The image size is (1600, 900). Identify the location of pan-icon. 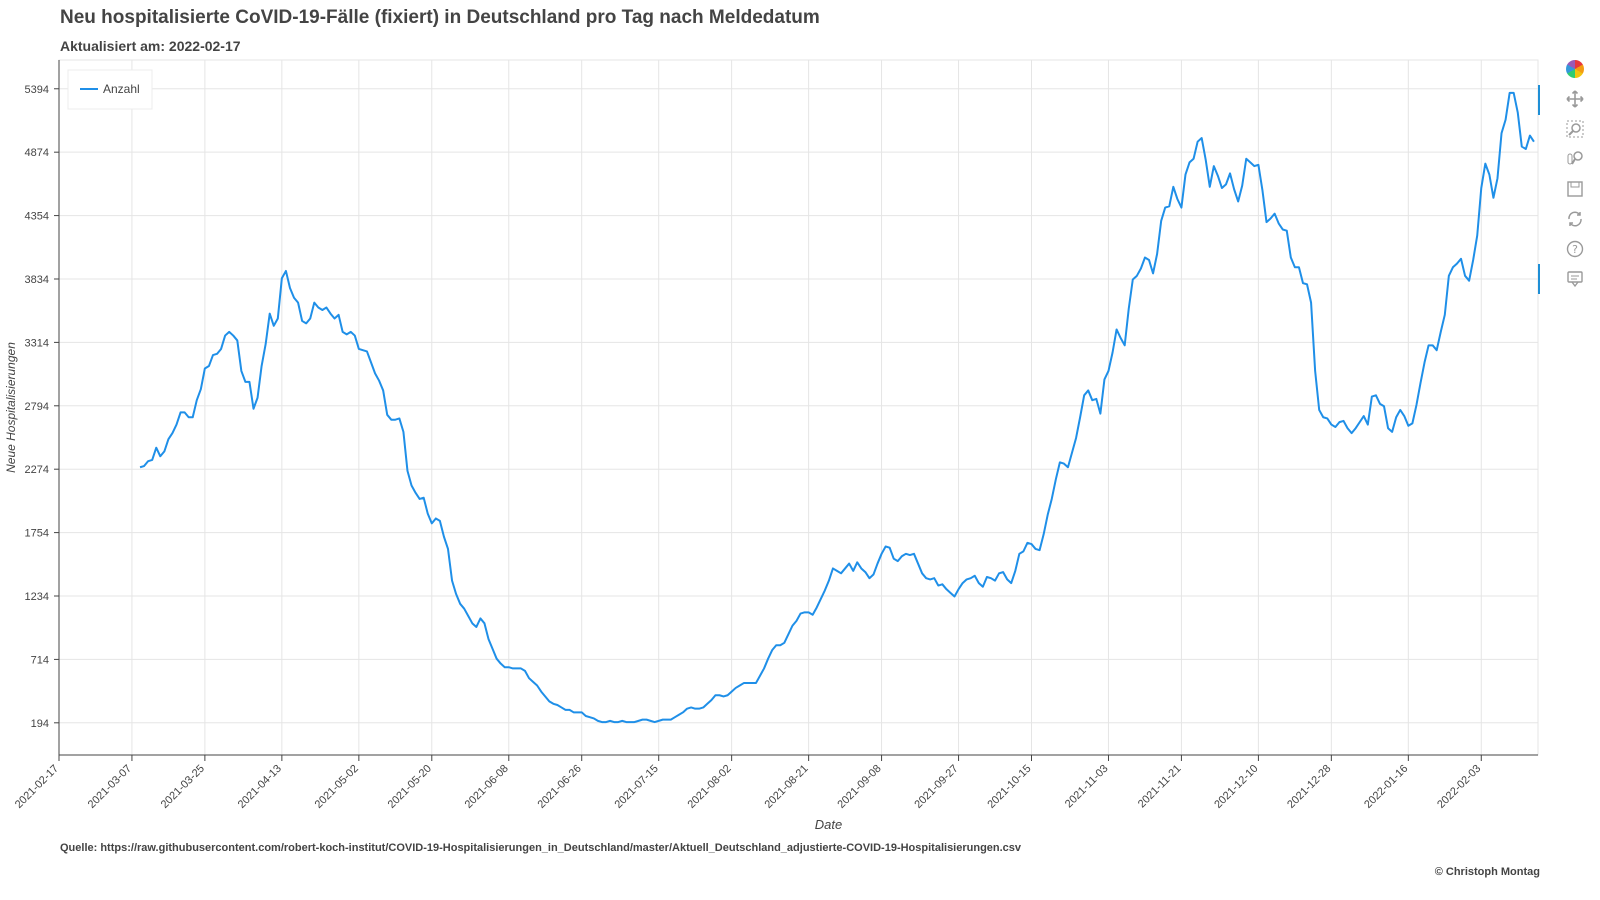
(1575, 99).